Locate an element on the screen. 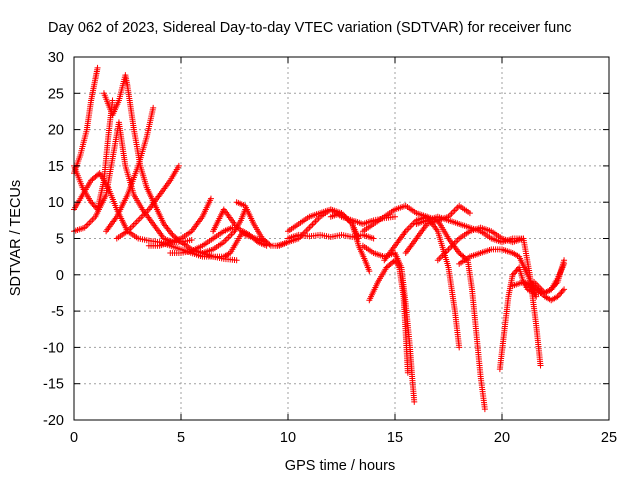 This screenshot has width=640, height=480. y-tick-label: 0 is located at coordinates (60, 276).